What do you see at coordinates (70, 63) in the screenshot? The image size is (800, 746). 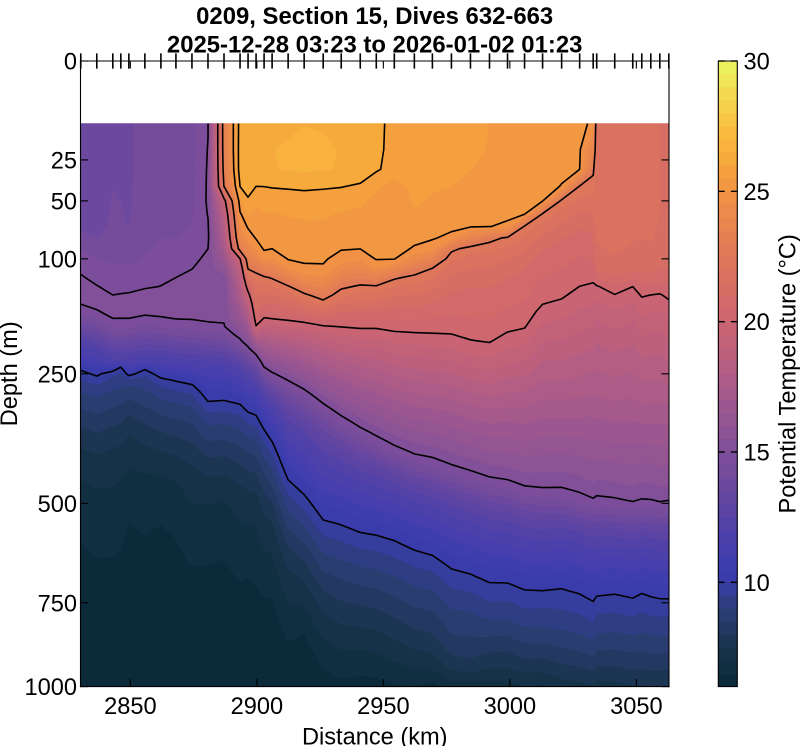 I see `svg-text: 0` at bounding box center [70, 63].